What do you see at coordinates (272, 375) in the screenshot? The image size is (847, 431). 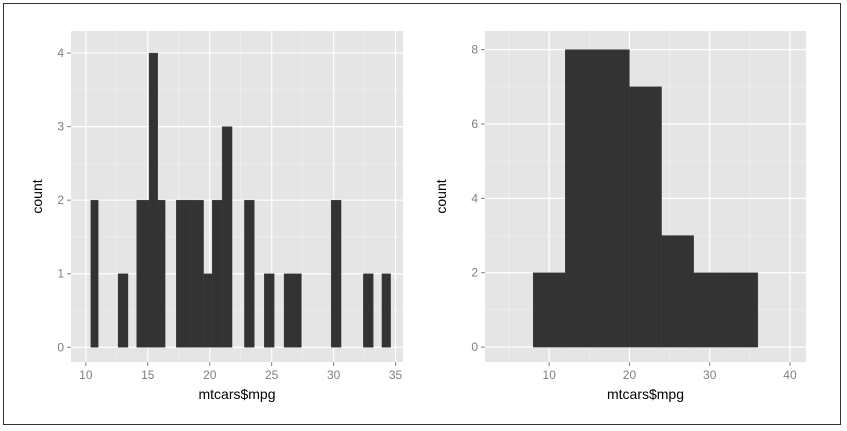 I see `x-tick-label: 25` at bounding box center [272, 375].